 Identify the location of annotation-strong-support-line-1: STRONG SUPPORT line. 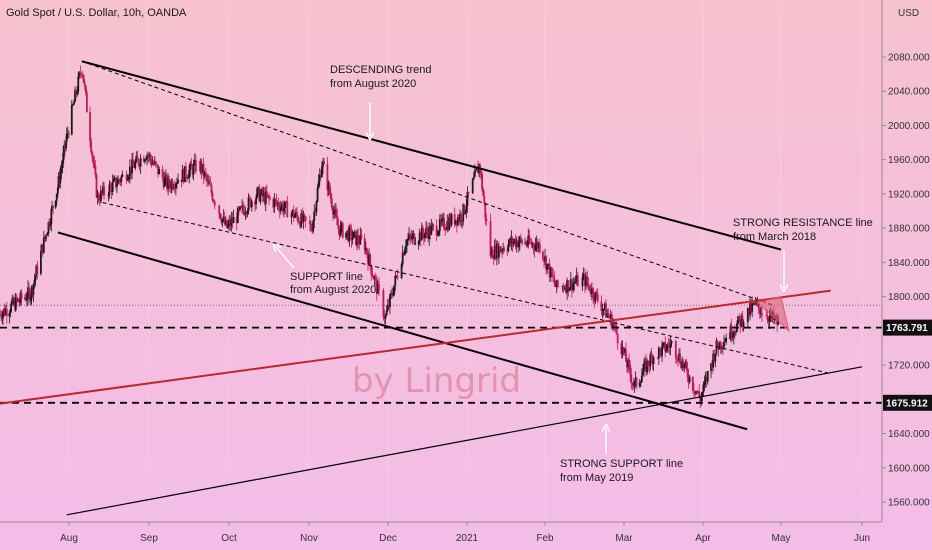
(621, 464).